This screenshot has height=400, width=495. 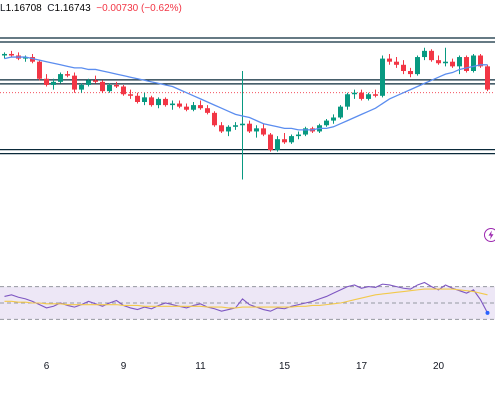 What do you see at coordinates (23, 8) in the screenshot?
I see `low-value: 1.16708` at bounding box center [23, 8].